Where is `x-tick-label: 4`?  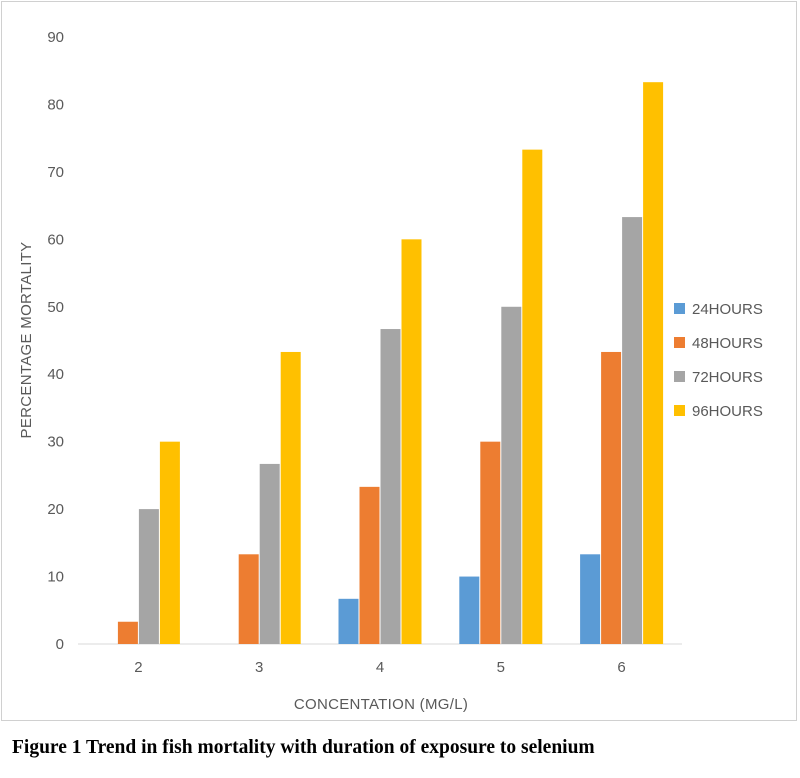
x-tick-label: 4 is located at coordinates (380, 667).